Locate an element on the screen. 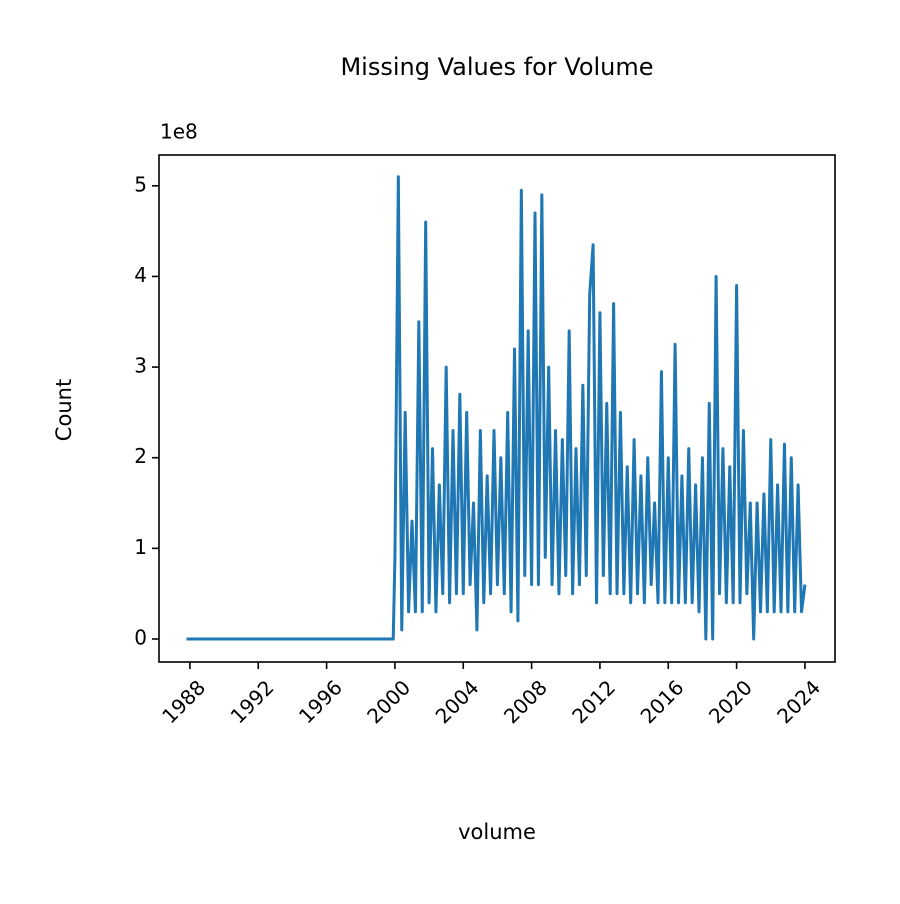 This screenshot has width=900, height=904. y-offset-label: 1e8 is located at coordinates (179, 132).